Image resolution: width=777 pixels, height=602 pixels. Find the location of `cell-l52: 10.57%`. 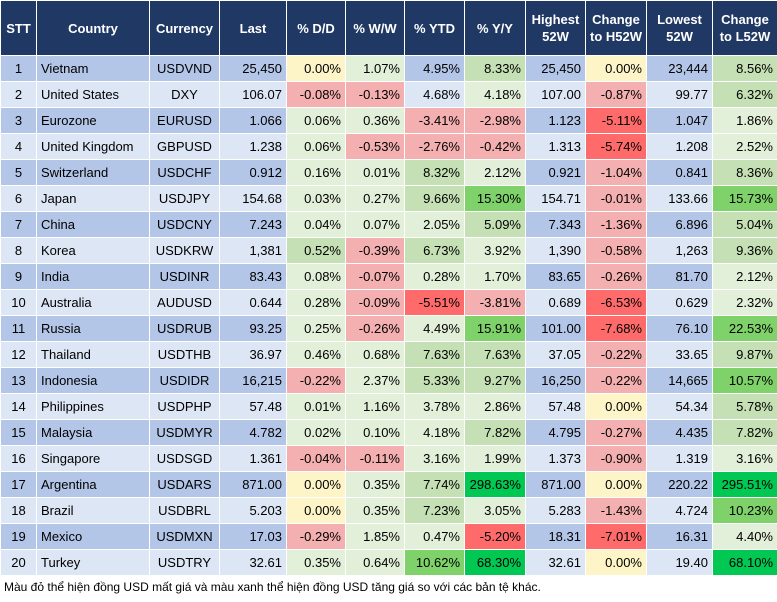

cell-l52: 10.57% is located at coordinates (744, 380).